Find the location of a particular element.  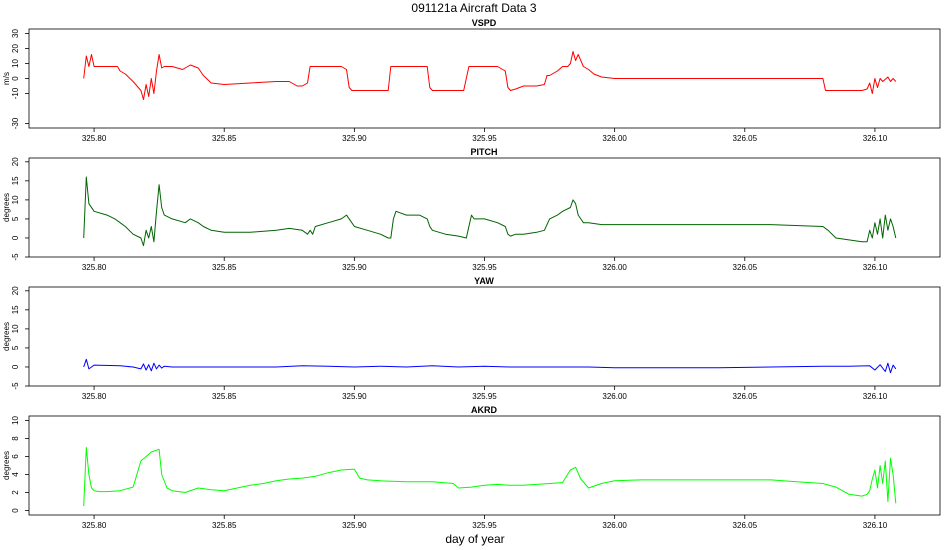

vspd-y-tick-label: 10 is located at coordinates (15, 63).